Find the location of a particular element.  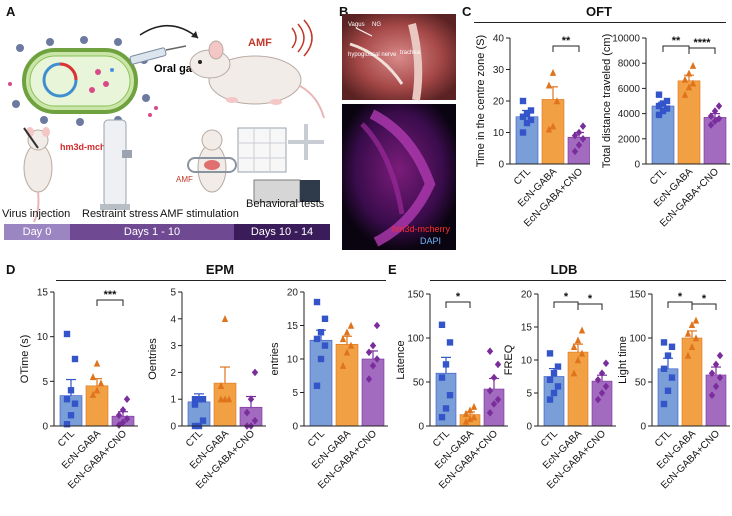

significance-bracket is located at coordinates (704, 306).